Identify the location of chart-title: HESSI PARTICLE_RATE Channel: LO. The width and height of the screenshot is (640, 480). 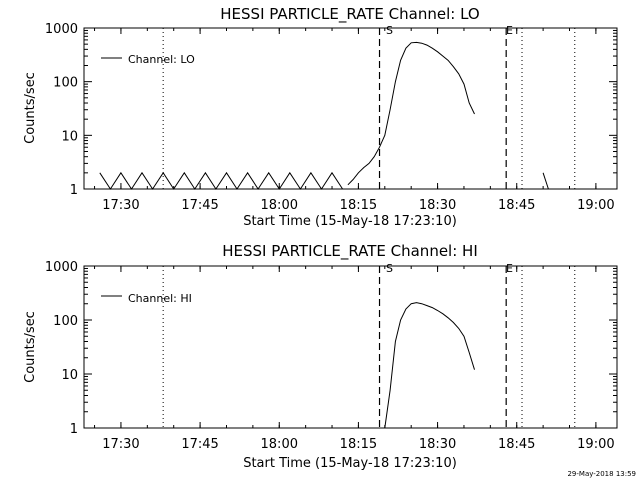
(349, 14).